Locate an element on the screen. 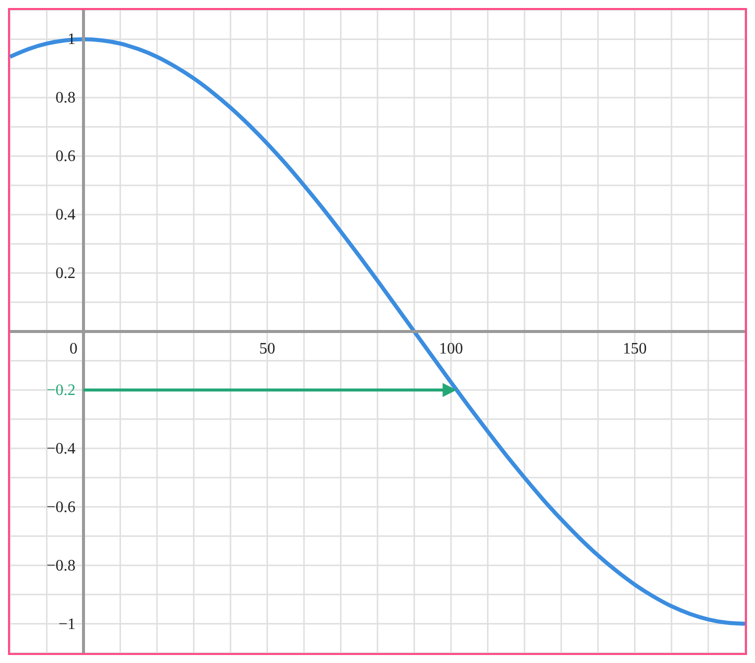 The height and width of the screenshot is (663, 755). x-tick-label: 100 is located at coordinates (451, 349).